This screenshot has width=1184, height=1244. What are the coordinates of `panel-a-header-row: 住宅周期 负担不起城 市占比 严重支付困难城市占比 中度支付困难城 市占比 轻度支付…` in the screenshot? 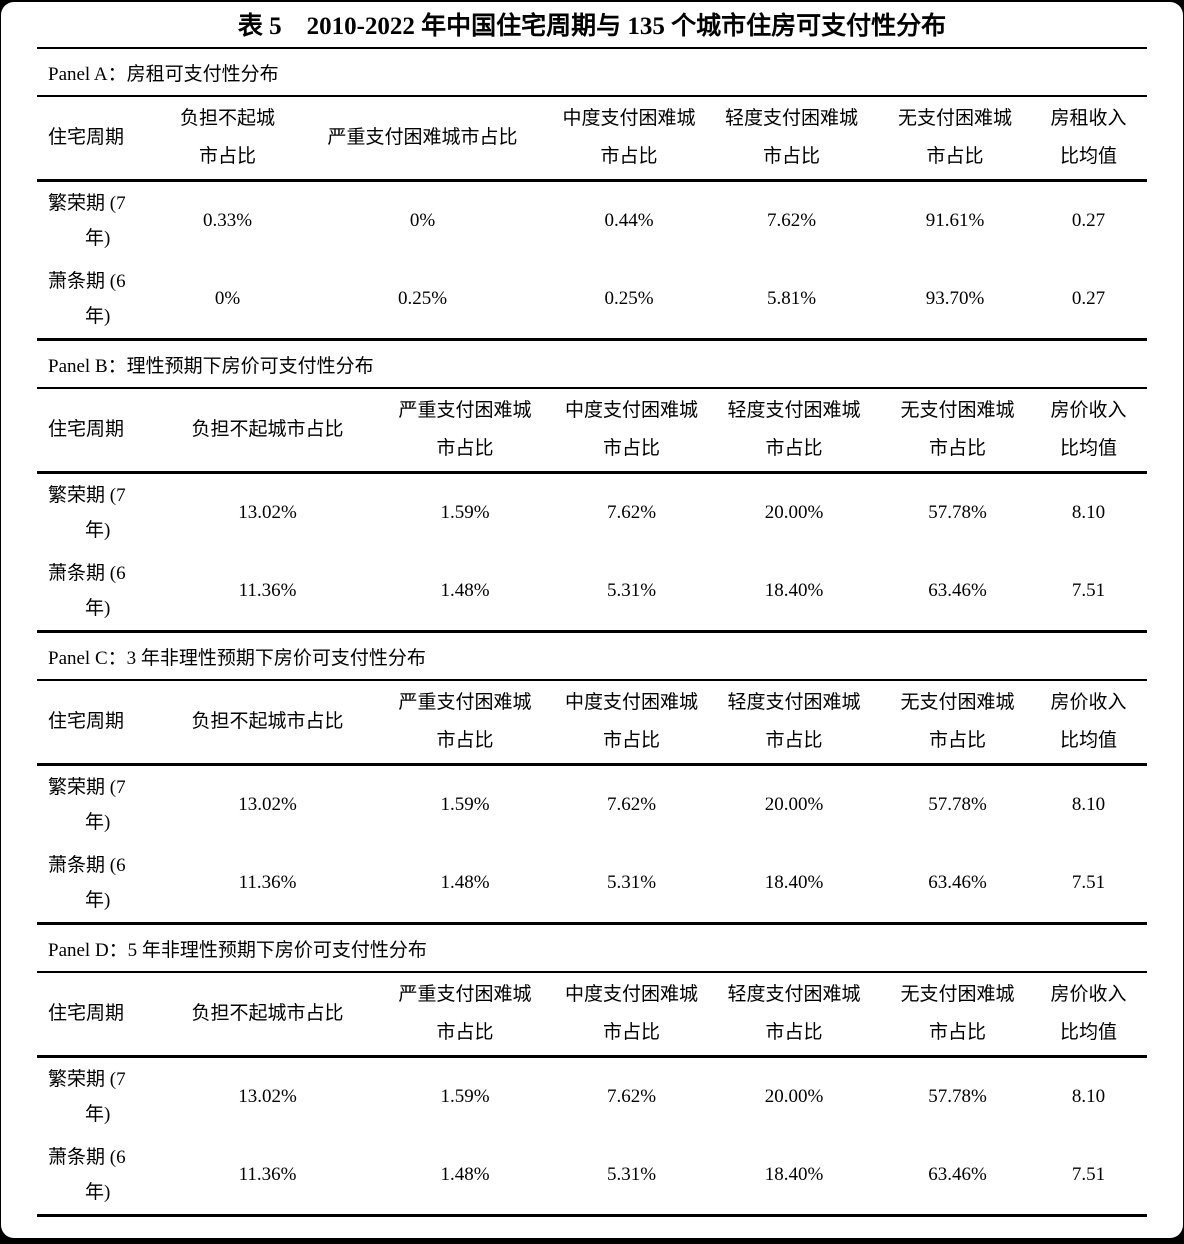 It's located at (592, 139).